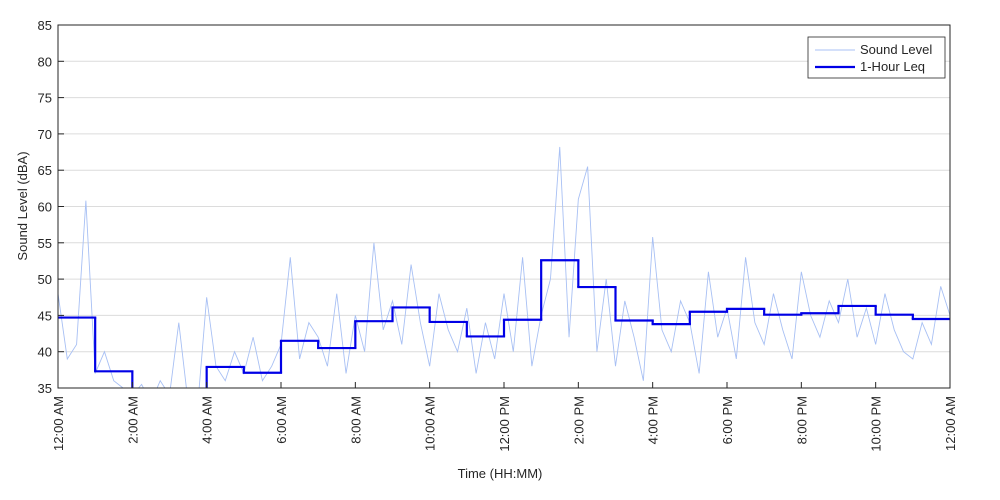 This screenshot has width=1000, height=500. What do you see at coordinates (22, 205) in the screenshot?
I see `y-axis-label: Sound Level (dBA)` at bounding box center [22, 205].